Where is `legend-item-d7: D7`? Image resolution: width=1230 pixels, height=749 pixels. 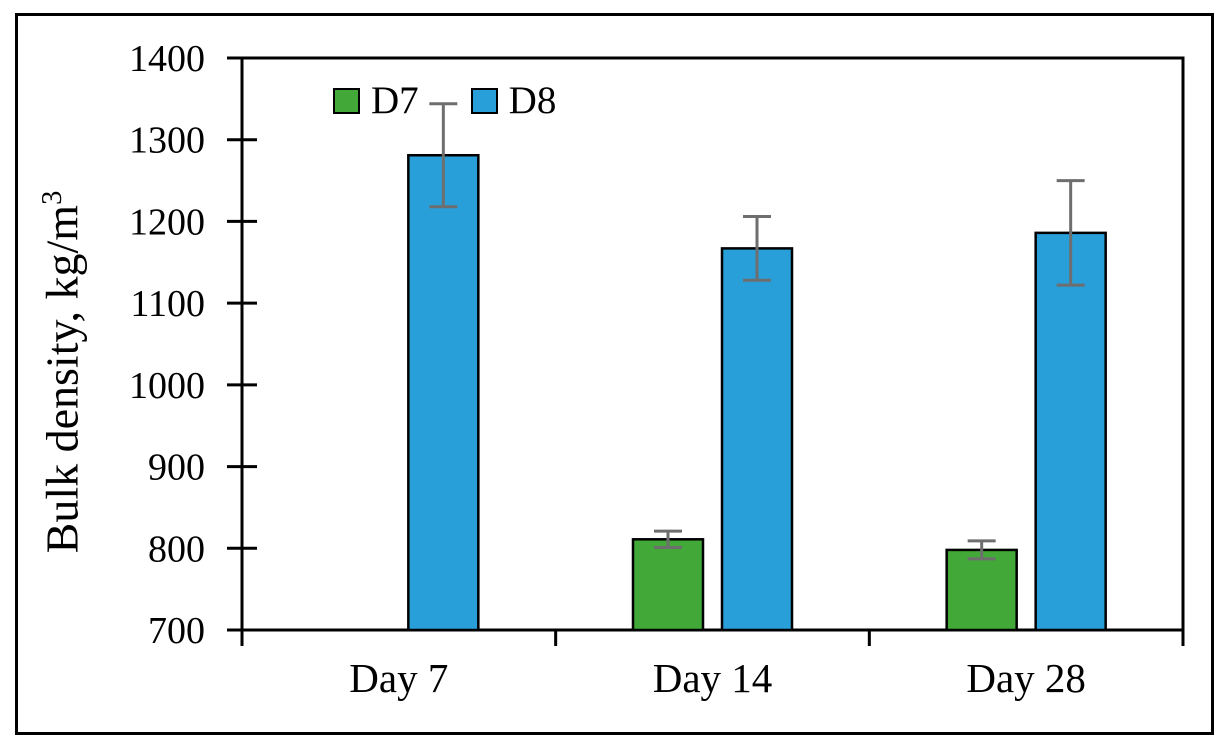 legend-item-d7: D7 is located at coordinates (376, 100).